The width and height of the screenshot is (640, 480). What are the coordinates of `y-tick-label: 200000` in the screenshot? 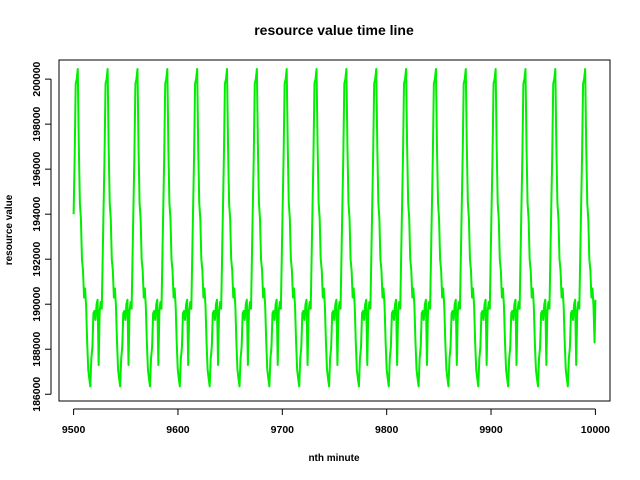 It's located at (37, 78).